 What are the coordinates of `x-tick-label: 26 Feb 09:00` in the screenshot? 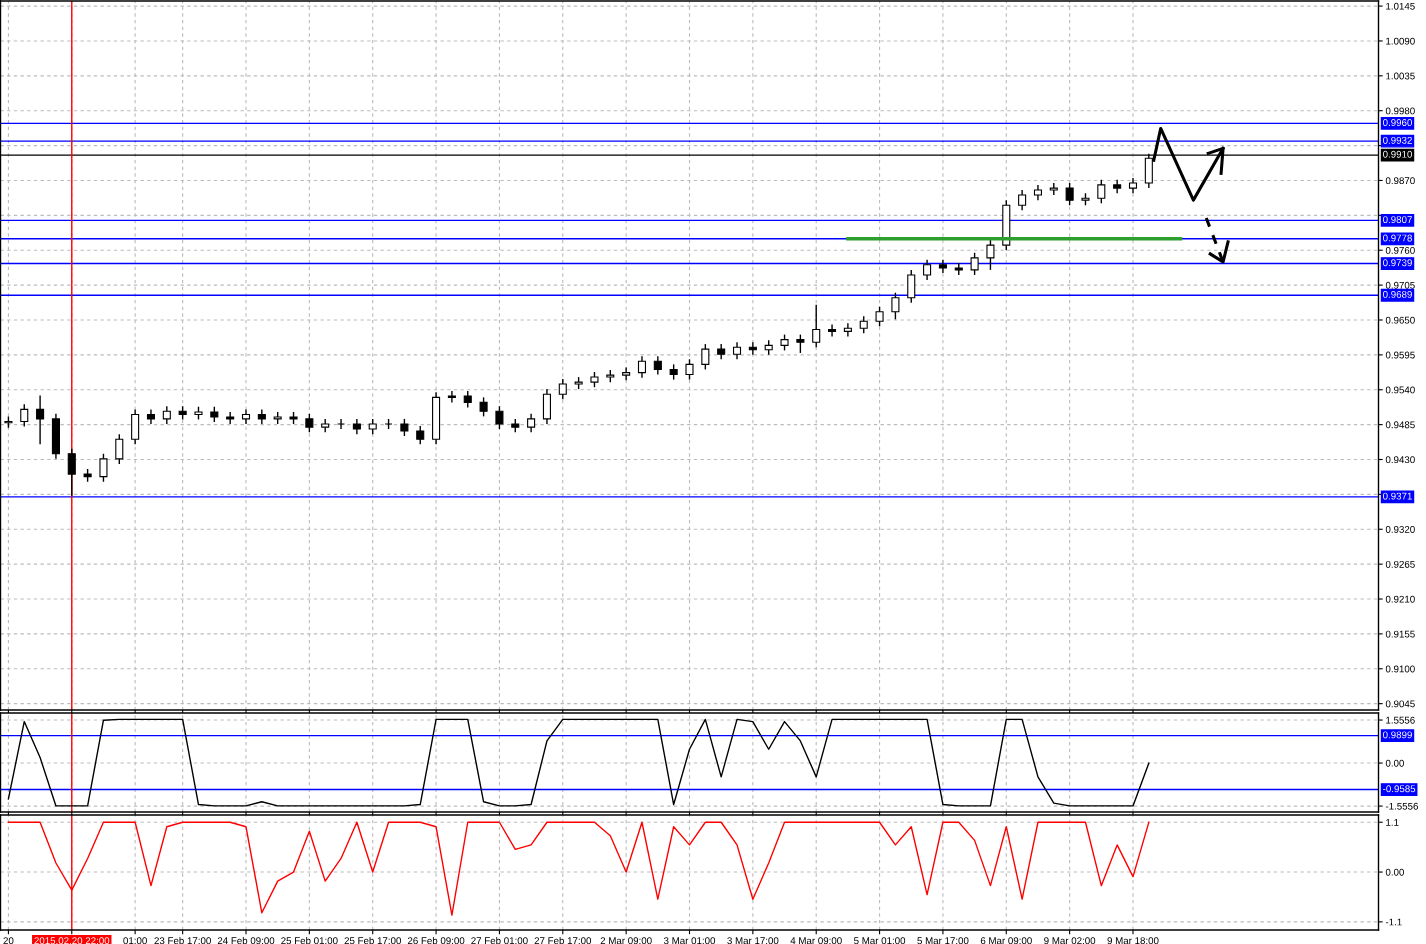 It's located at (436, 940).